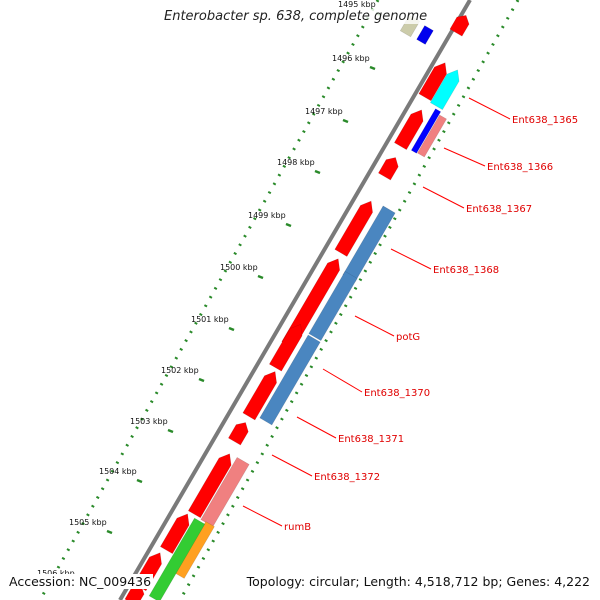 This screenshot has height=600, width=600. Describe the element at coordinates (239, 267) in the screenshot. I see `ruler-label: 1500 kbp` at that location.